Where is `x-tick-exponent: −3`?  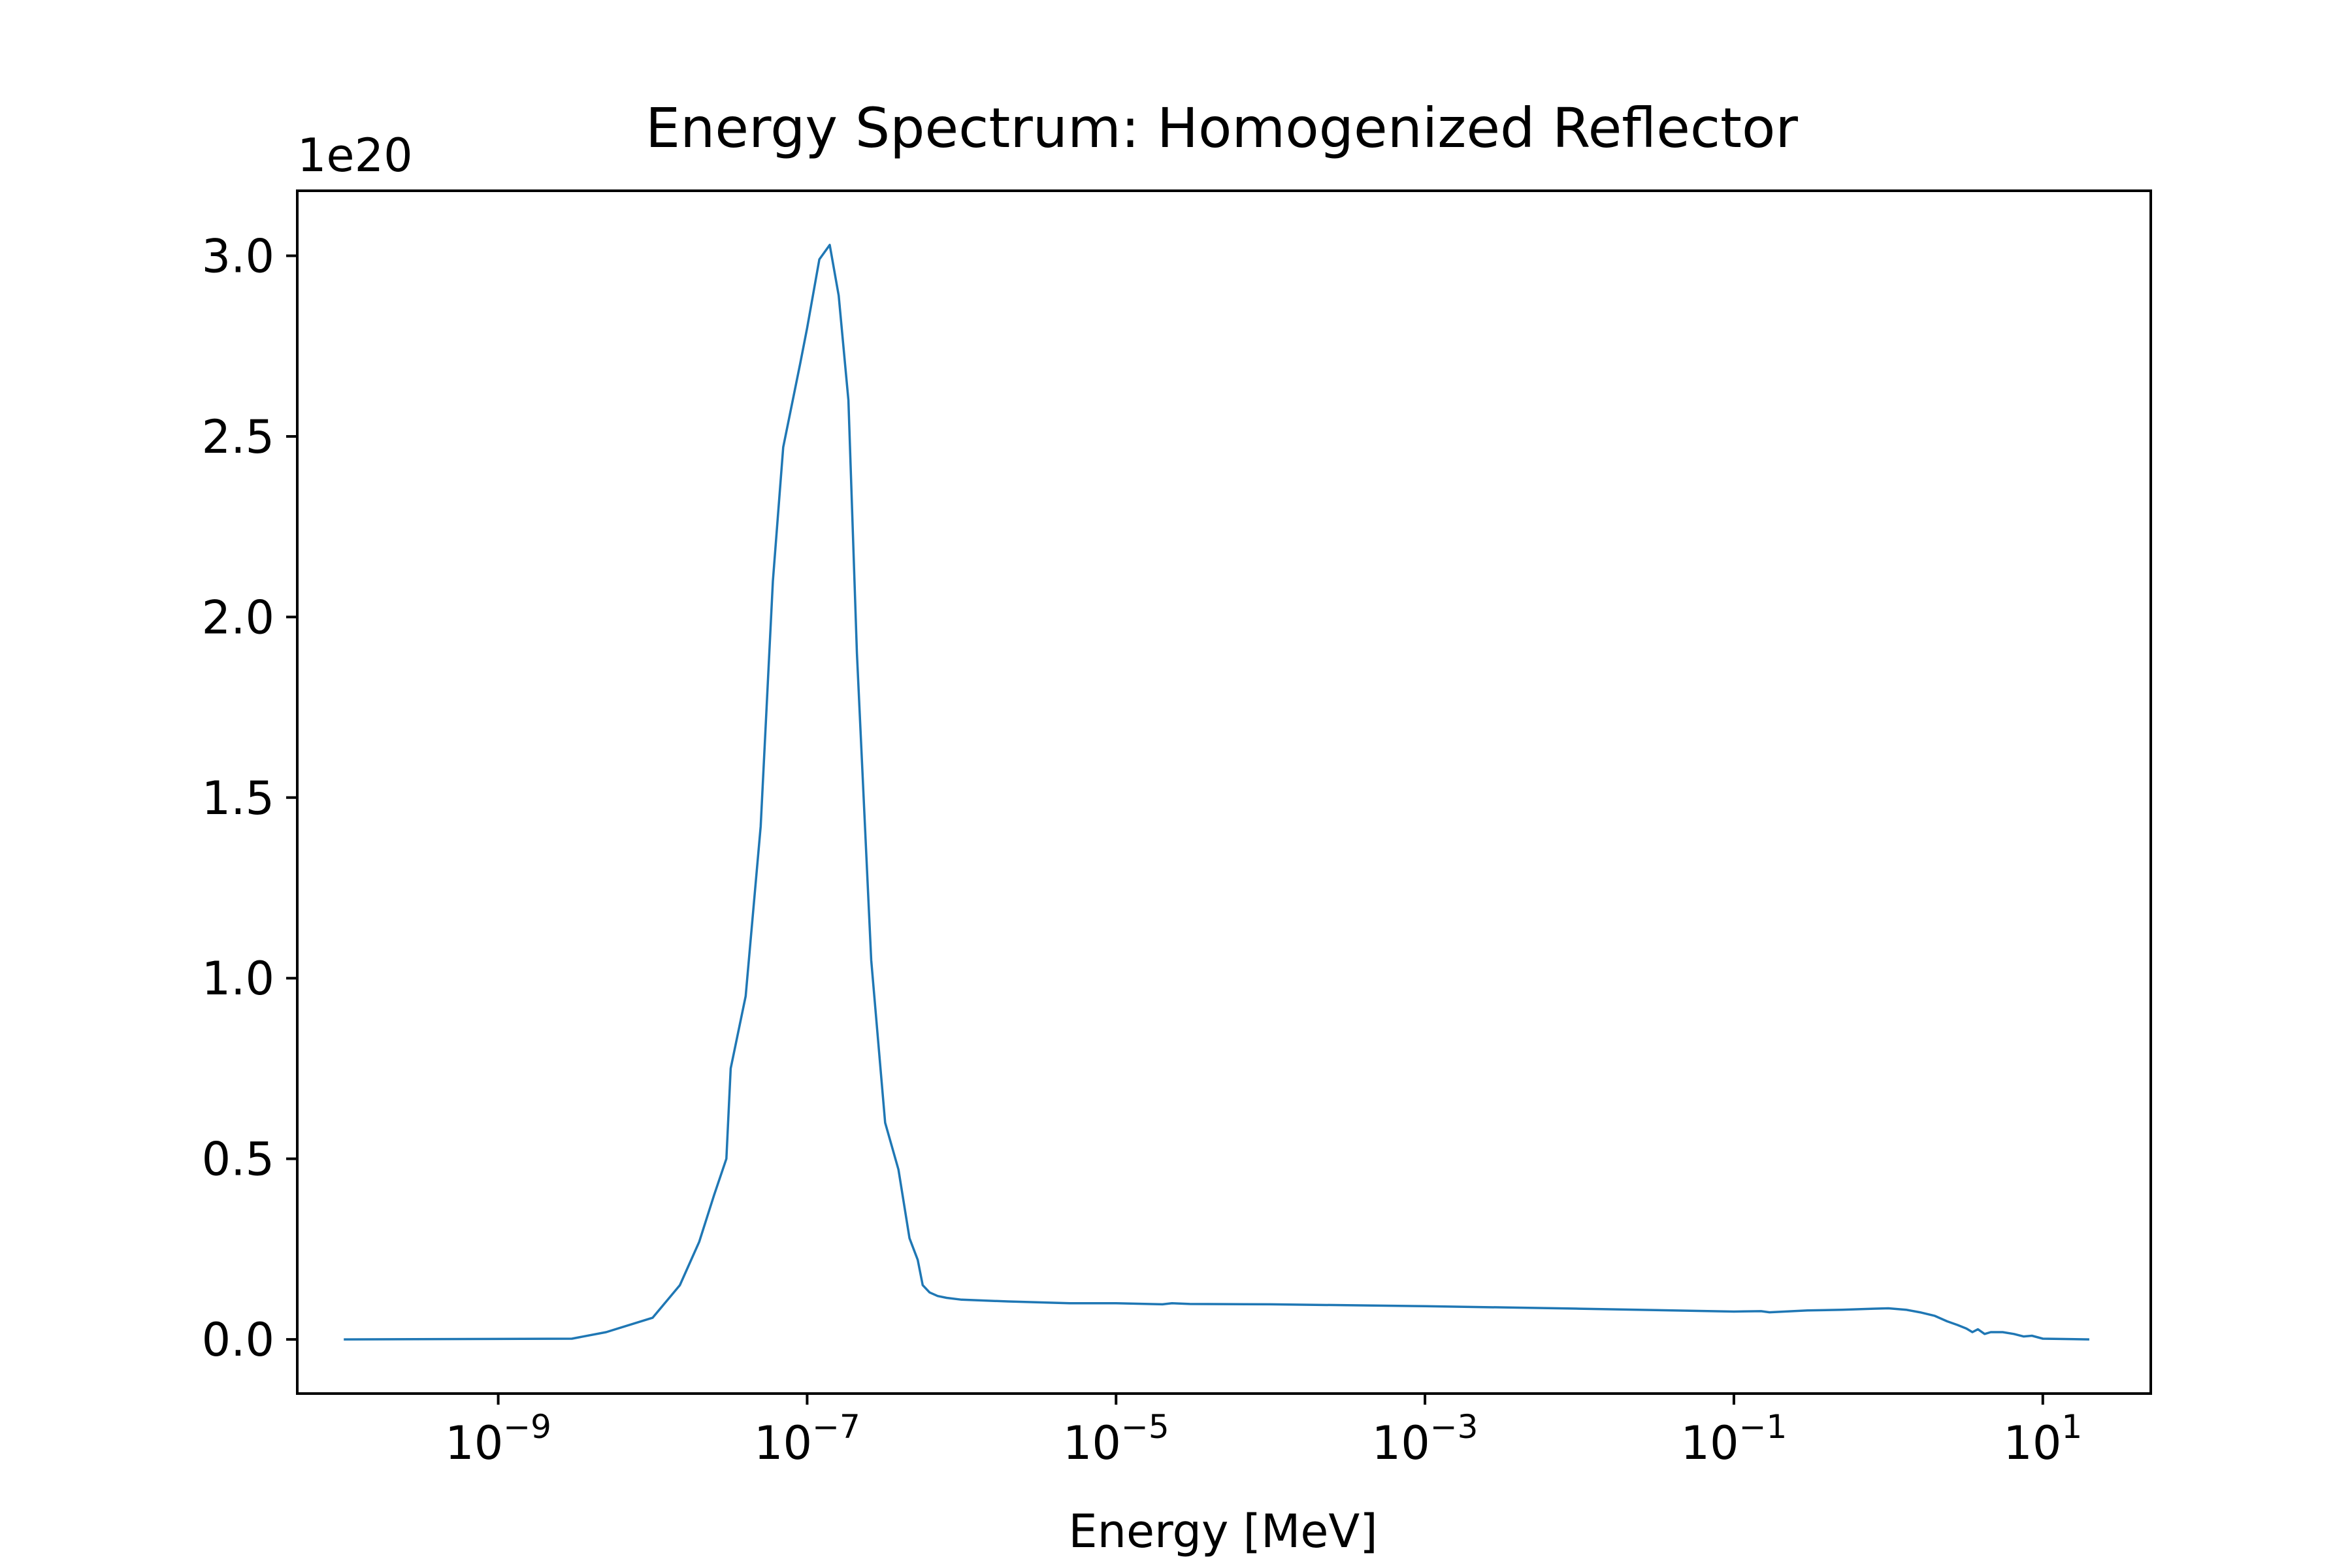
x-tick-exponent: −3 is located at coordinates (1454, 1427).